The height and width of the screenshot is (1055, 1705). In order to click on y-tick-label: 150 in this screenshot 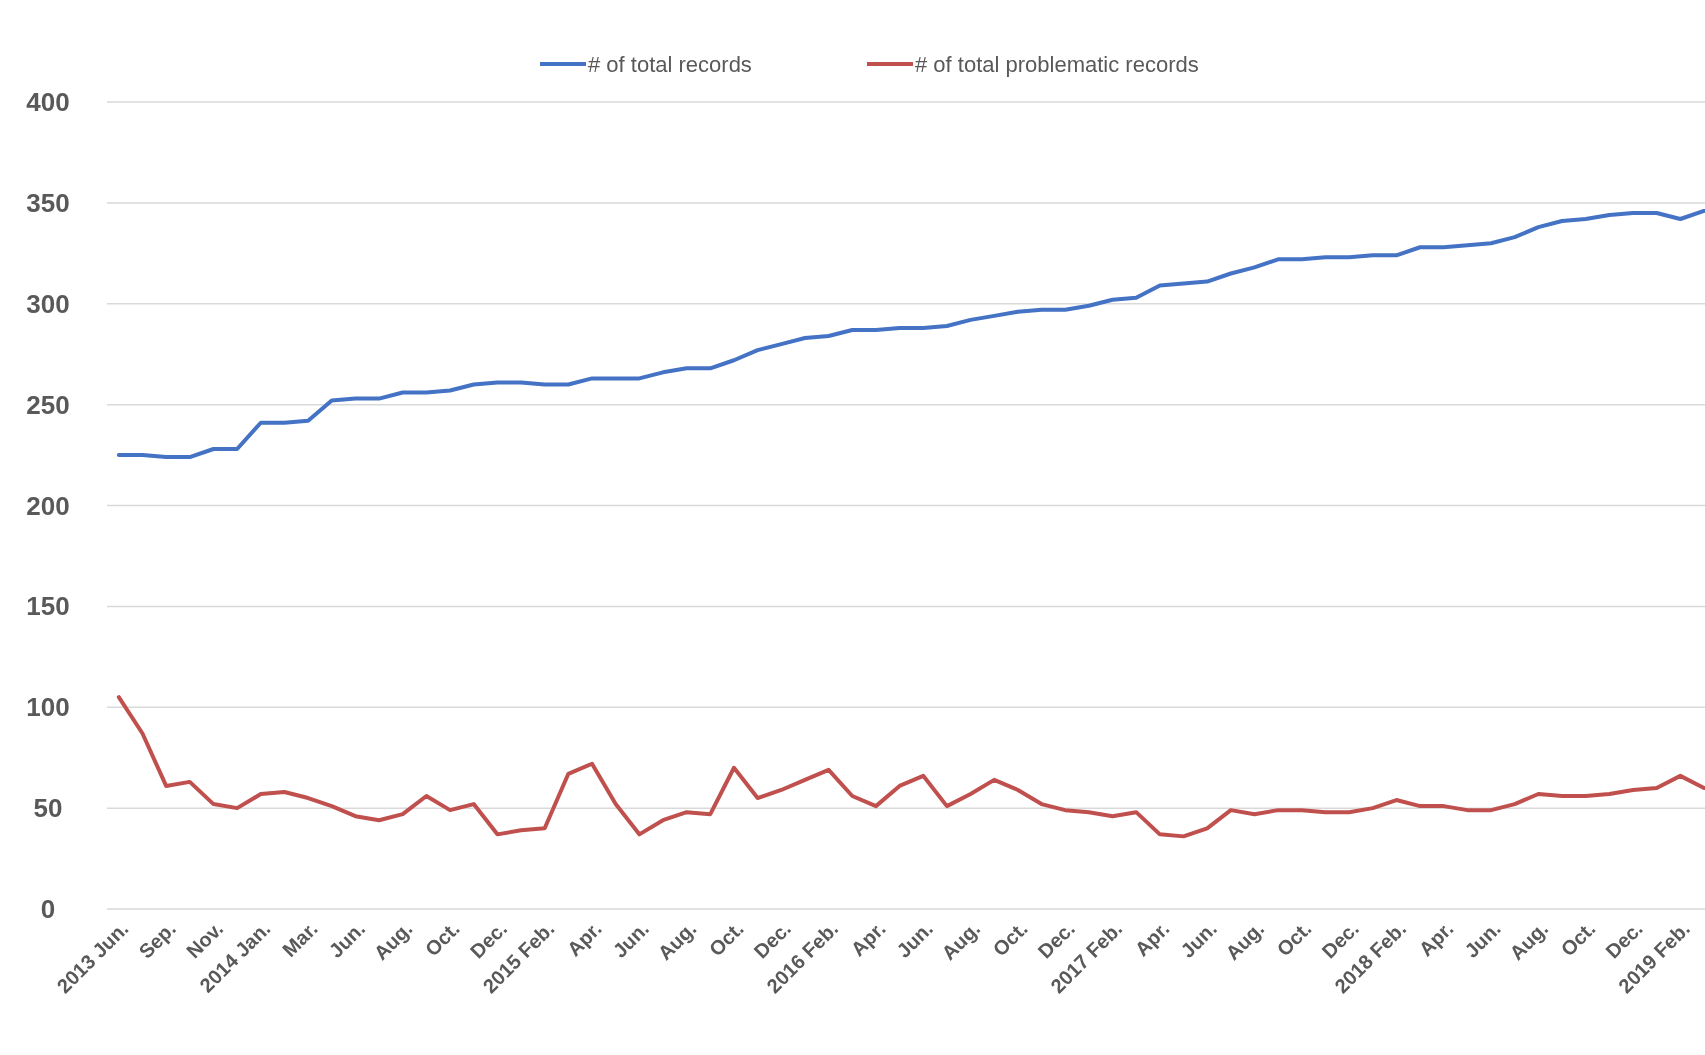, I will do `click(48, 606)`.